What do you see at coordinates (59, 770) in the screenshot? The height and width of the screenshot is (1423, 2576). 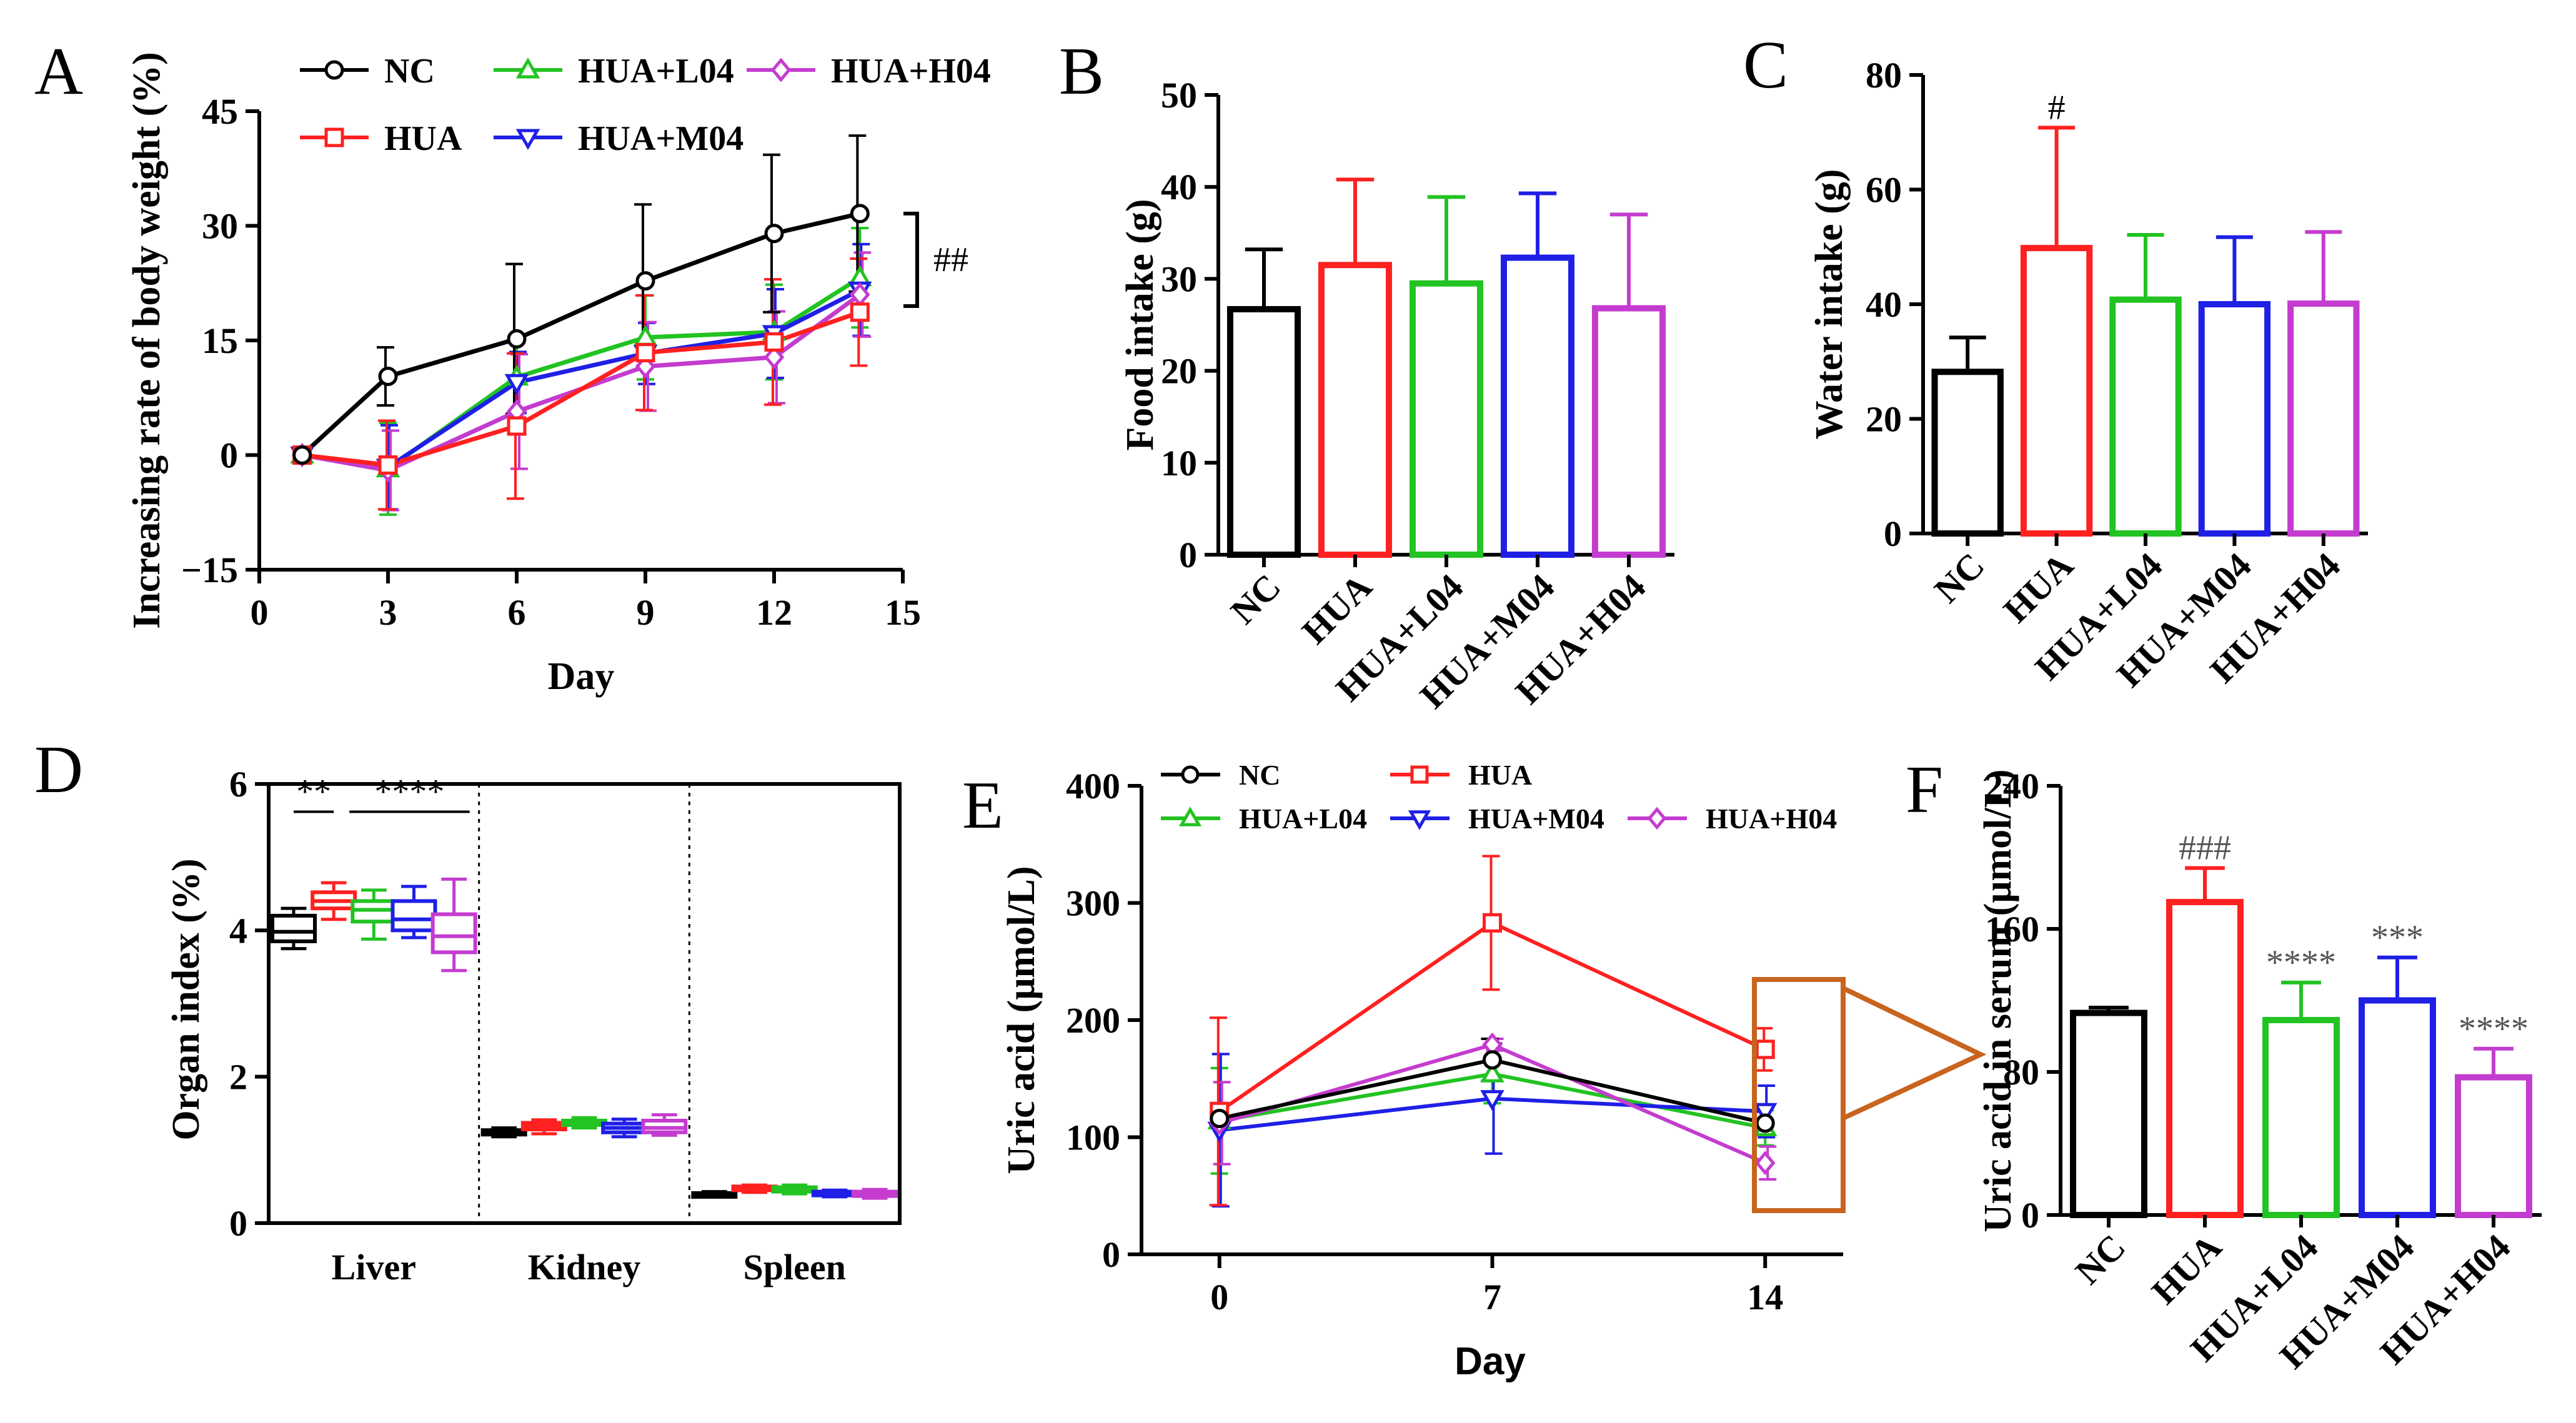 I see `panel-letter-d: D` at bounding box center [59, 770].